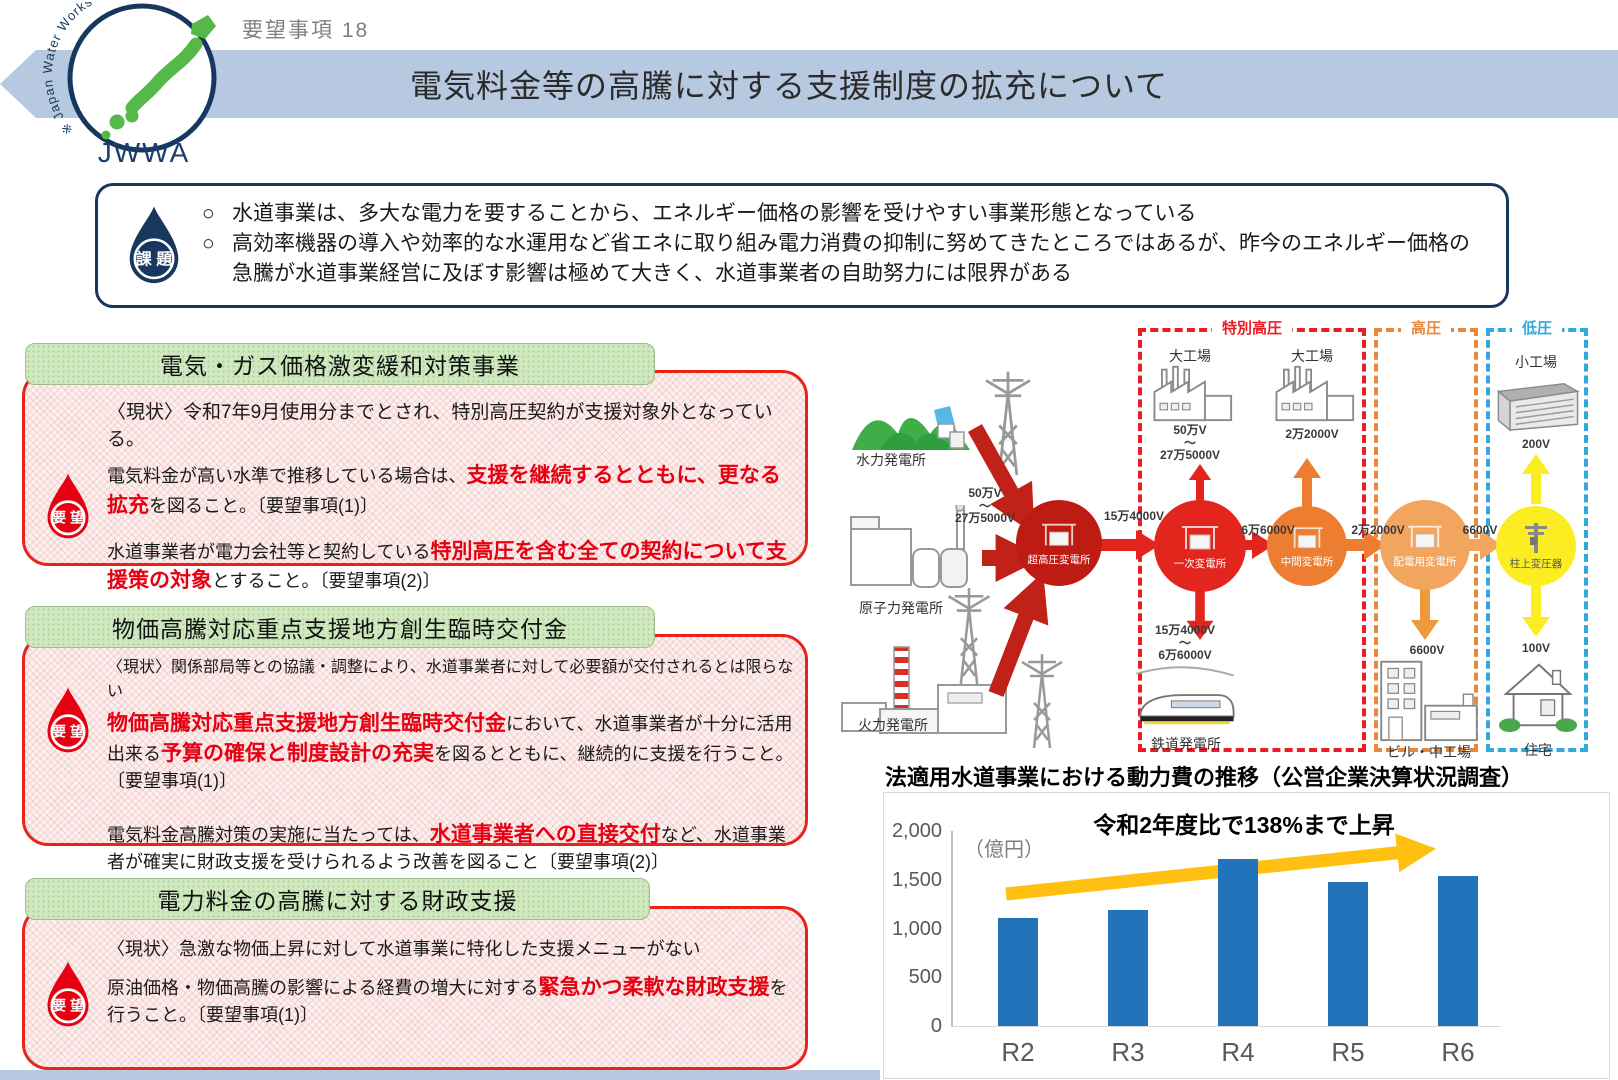  I want to click on text-segment: を図ること。〔要望事項(1)〕, so click(263, 505).